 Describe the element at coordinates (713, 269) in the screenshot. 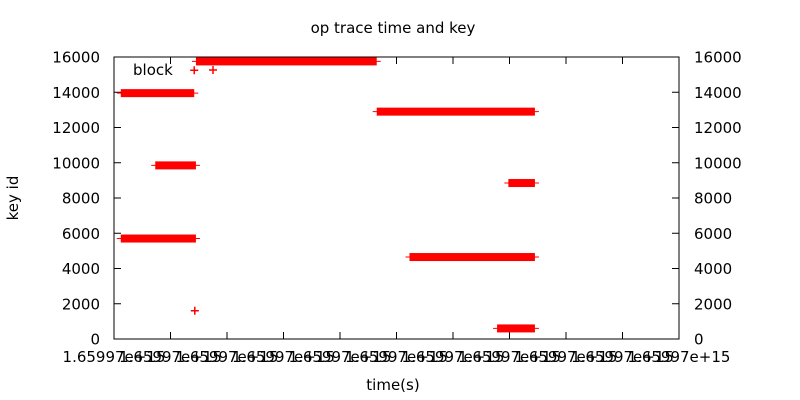

I see `y2-tick-label: 4000` at that location.